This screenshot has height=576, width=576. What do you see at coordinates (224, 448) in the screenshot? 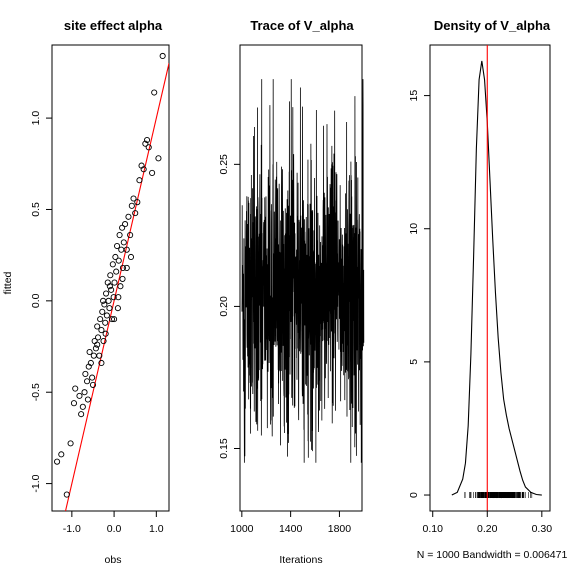
I see `y-tick-label: 0.15` at bounding box center [224, 448].